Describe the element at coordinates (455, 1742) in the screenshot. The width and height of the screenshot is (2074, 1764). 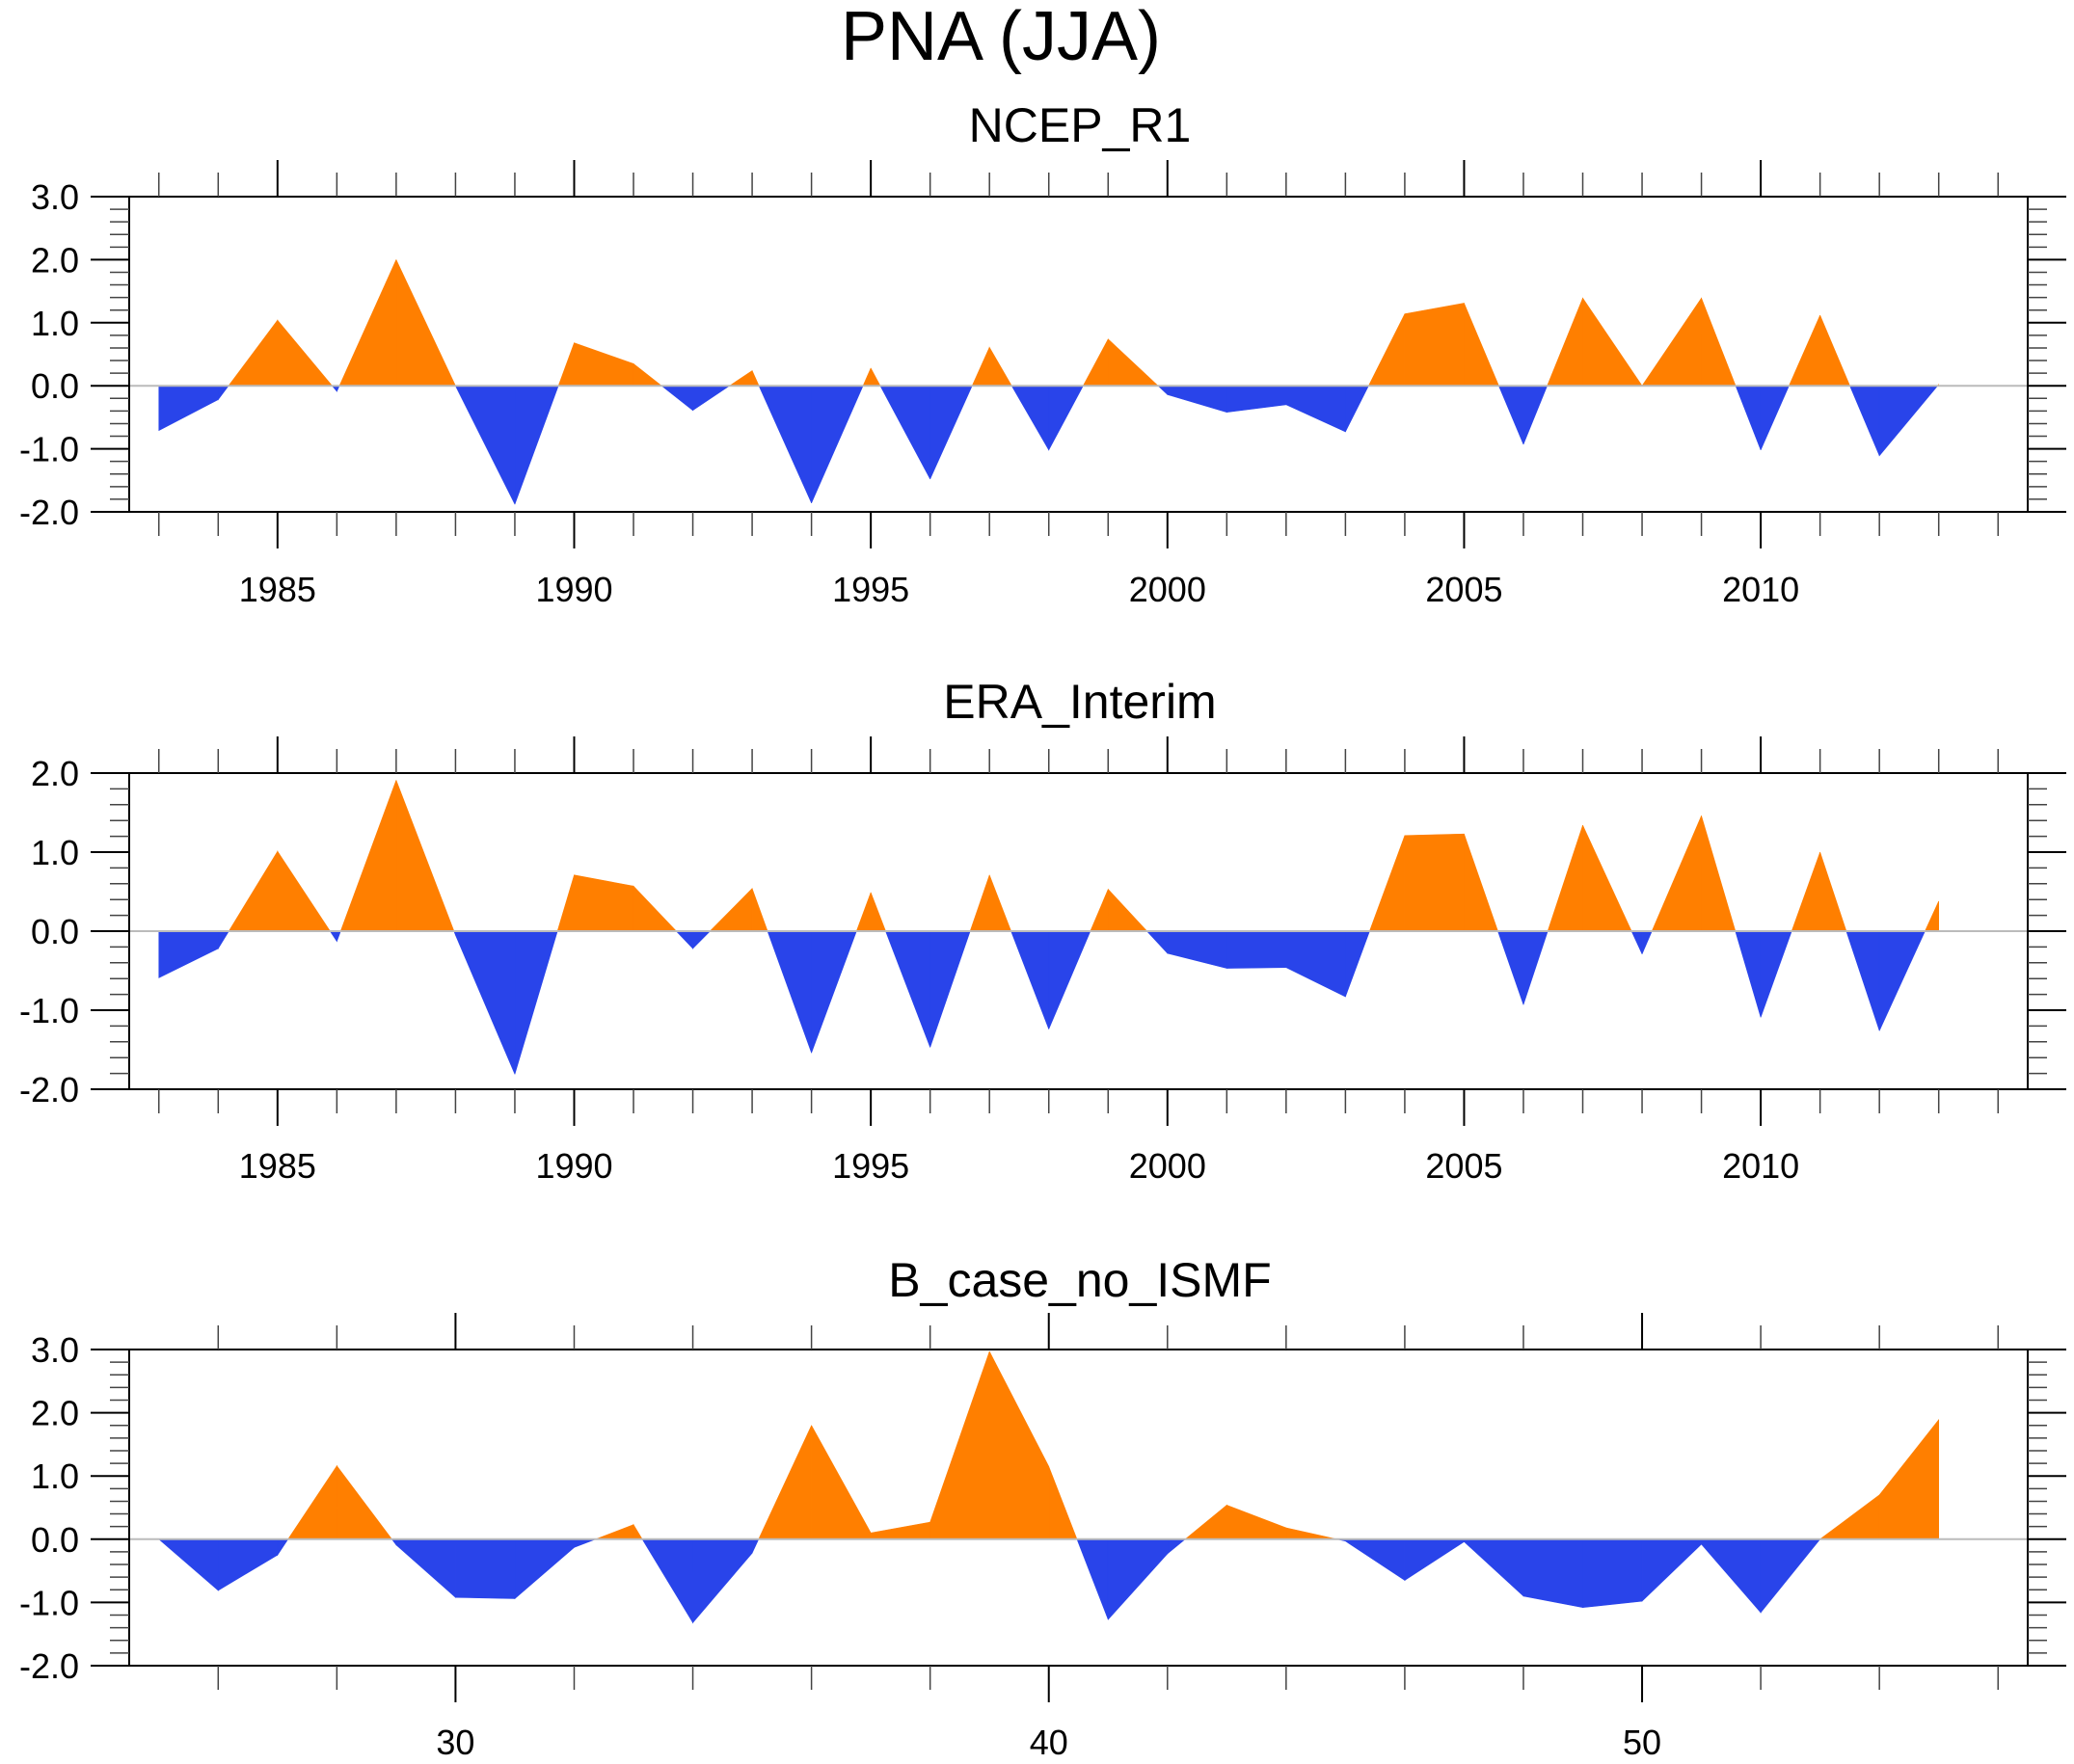
I see `x-tick-label: 30` at that location.